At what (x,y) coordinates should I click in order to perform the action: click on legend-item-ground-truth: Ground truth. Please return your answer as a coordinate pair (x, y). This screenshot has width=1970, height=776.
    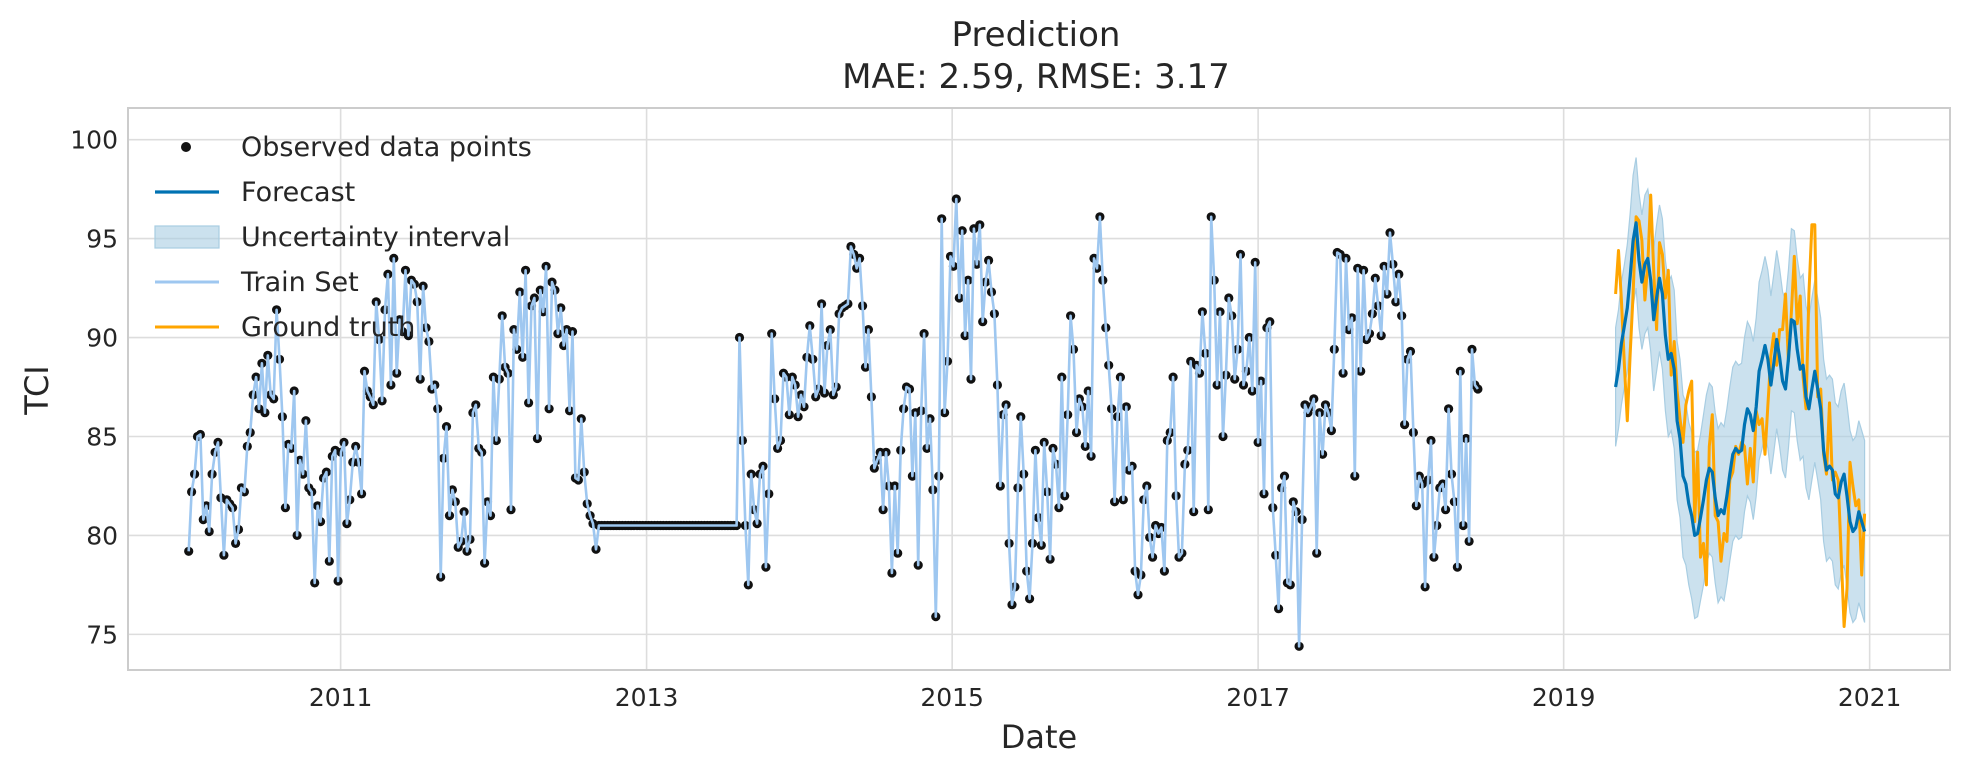
    Looking at the image, I should click on (285, 327).